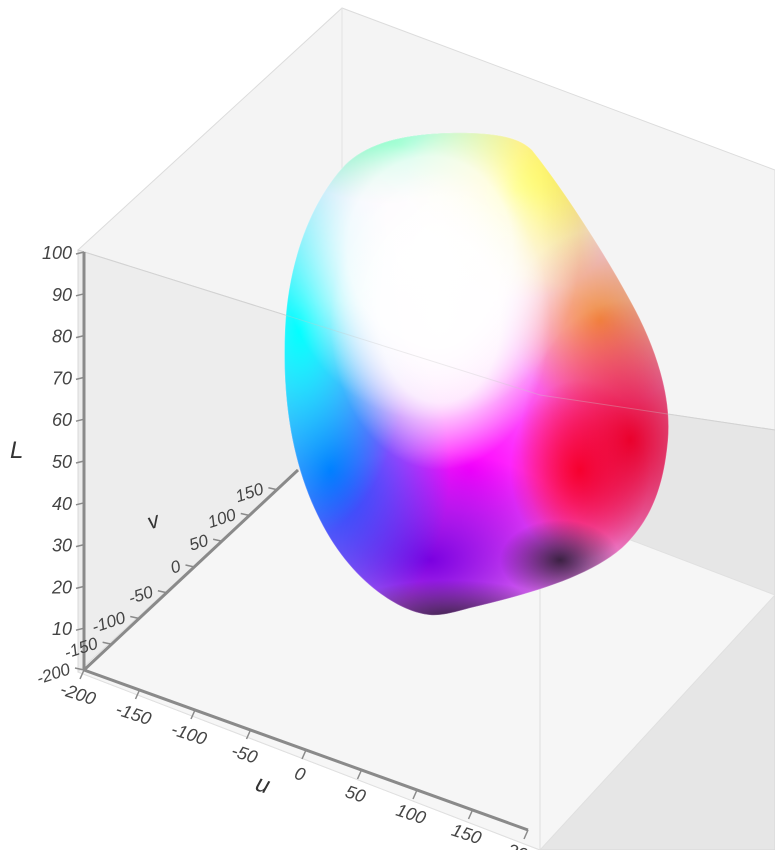 The width and height of the screenshot is (775, 850). I want to click on u-tick-label: 0, so click(300, 774).